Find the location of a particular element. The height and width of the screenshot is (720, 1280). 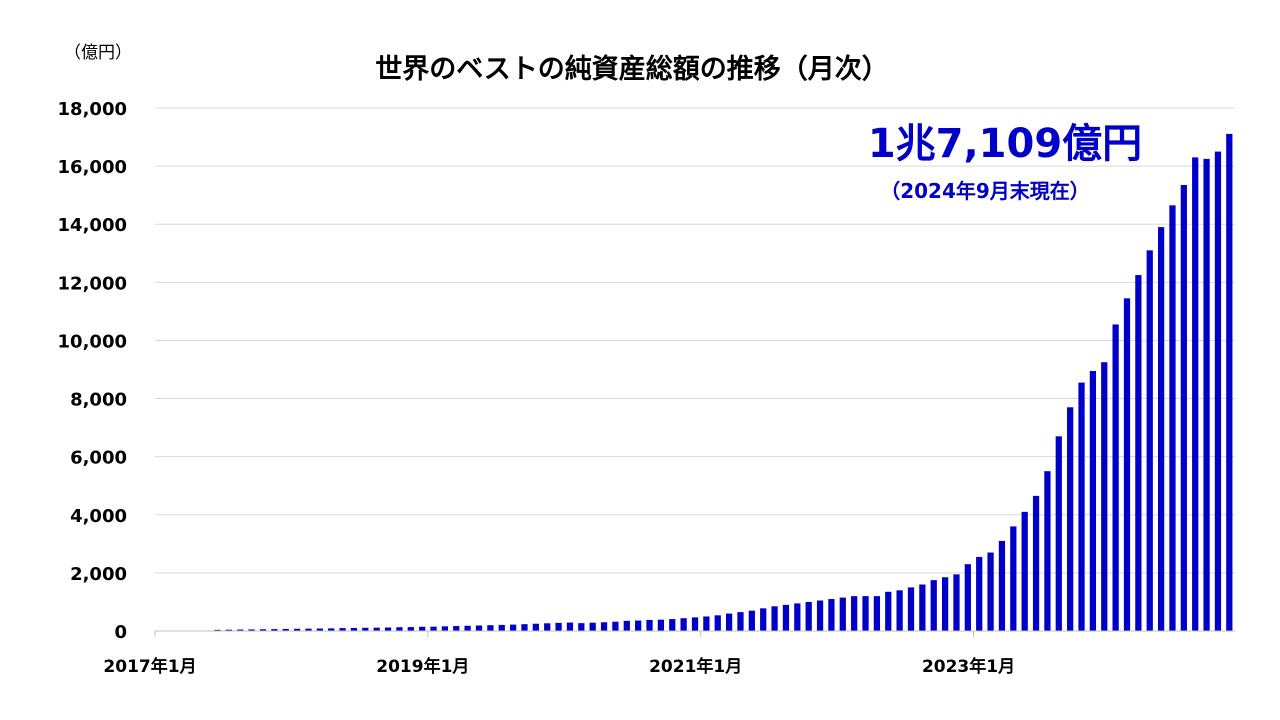

y-tick-label: 0 is located at coordinates (120, 632).